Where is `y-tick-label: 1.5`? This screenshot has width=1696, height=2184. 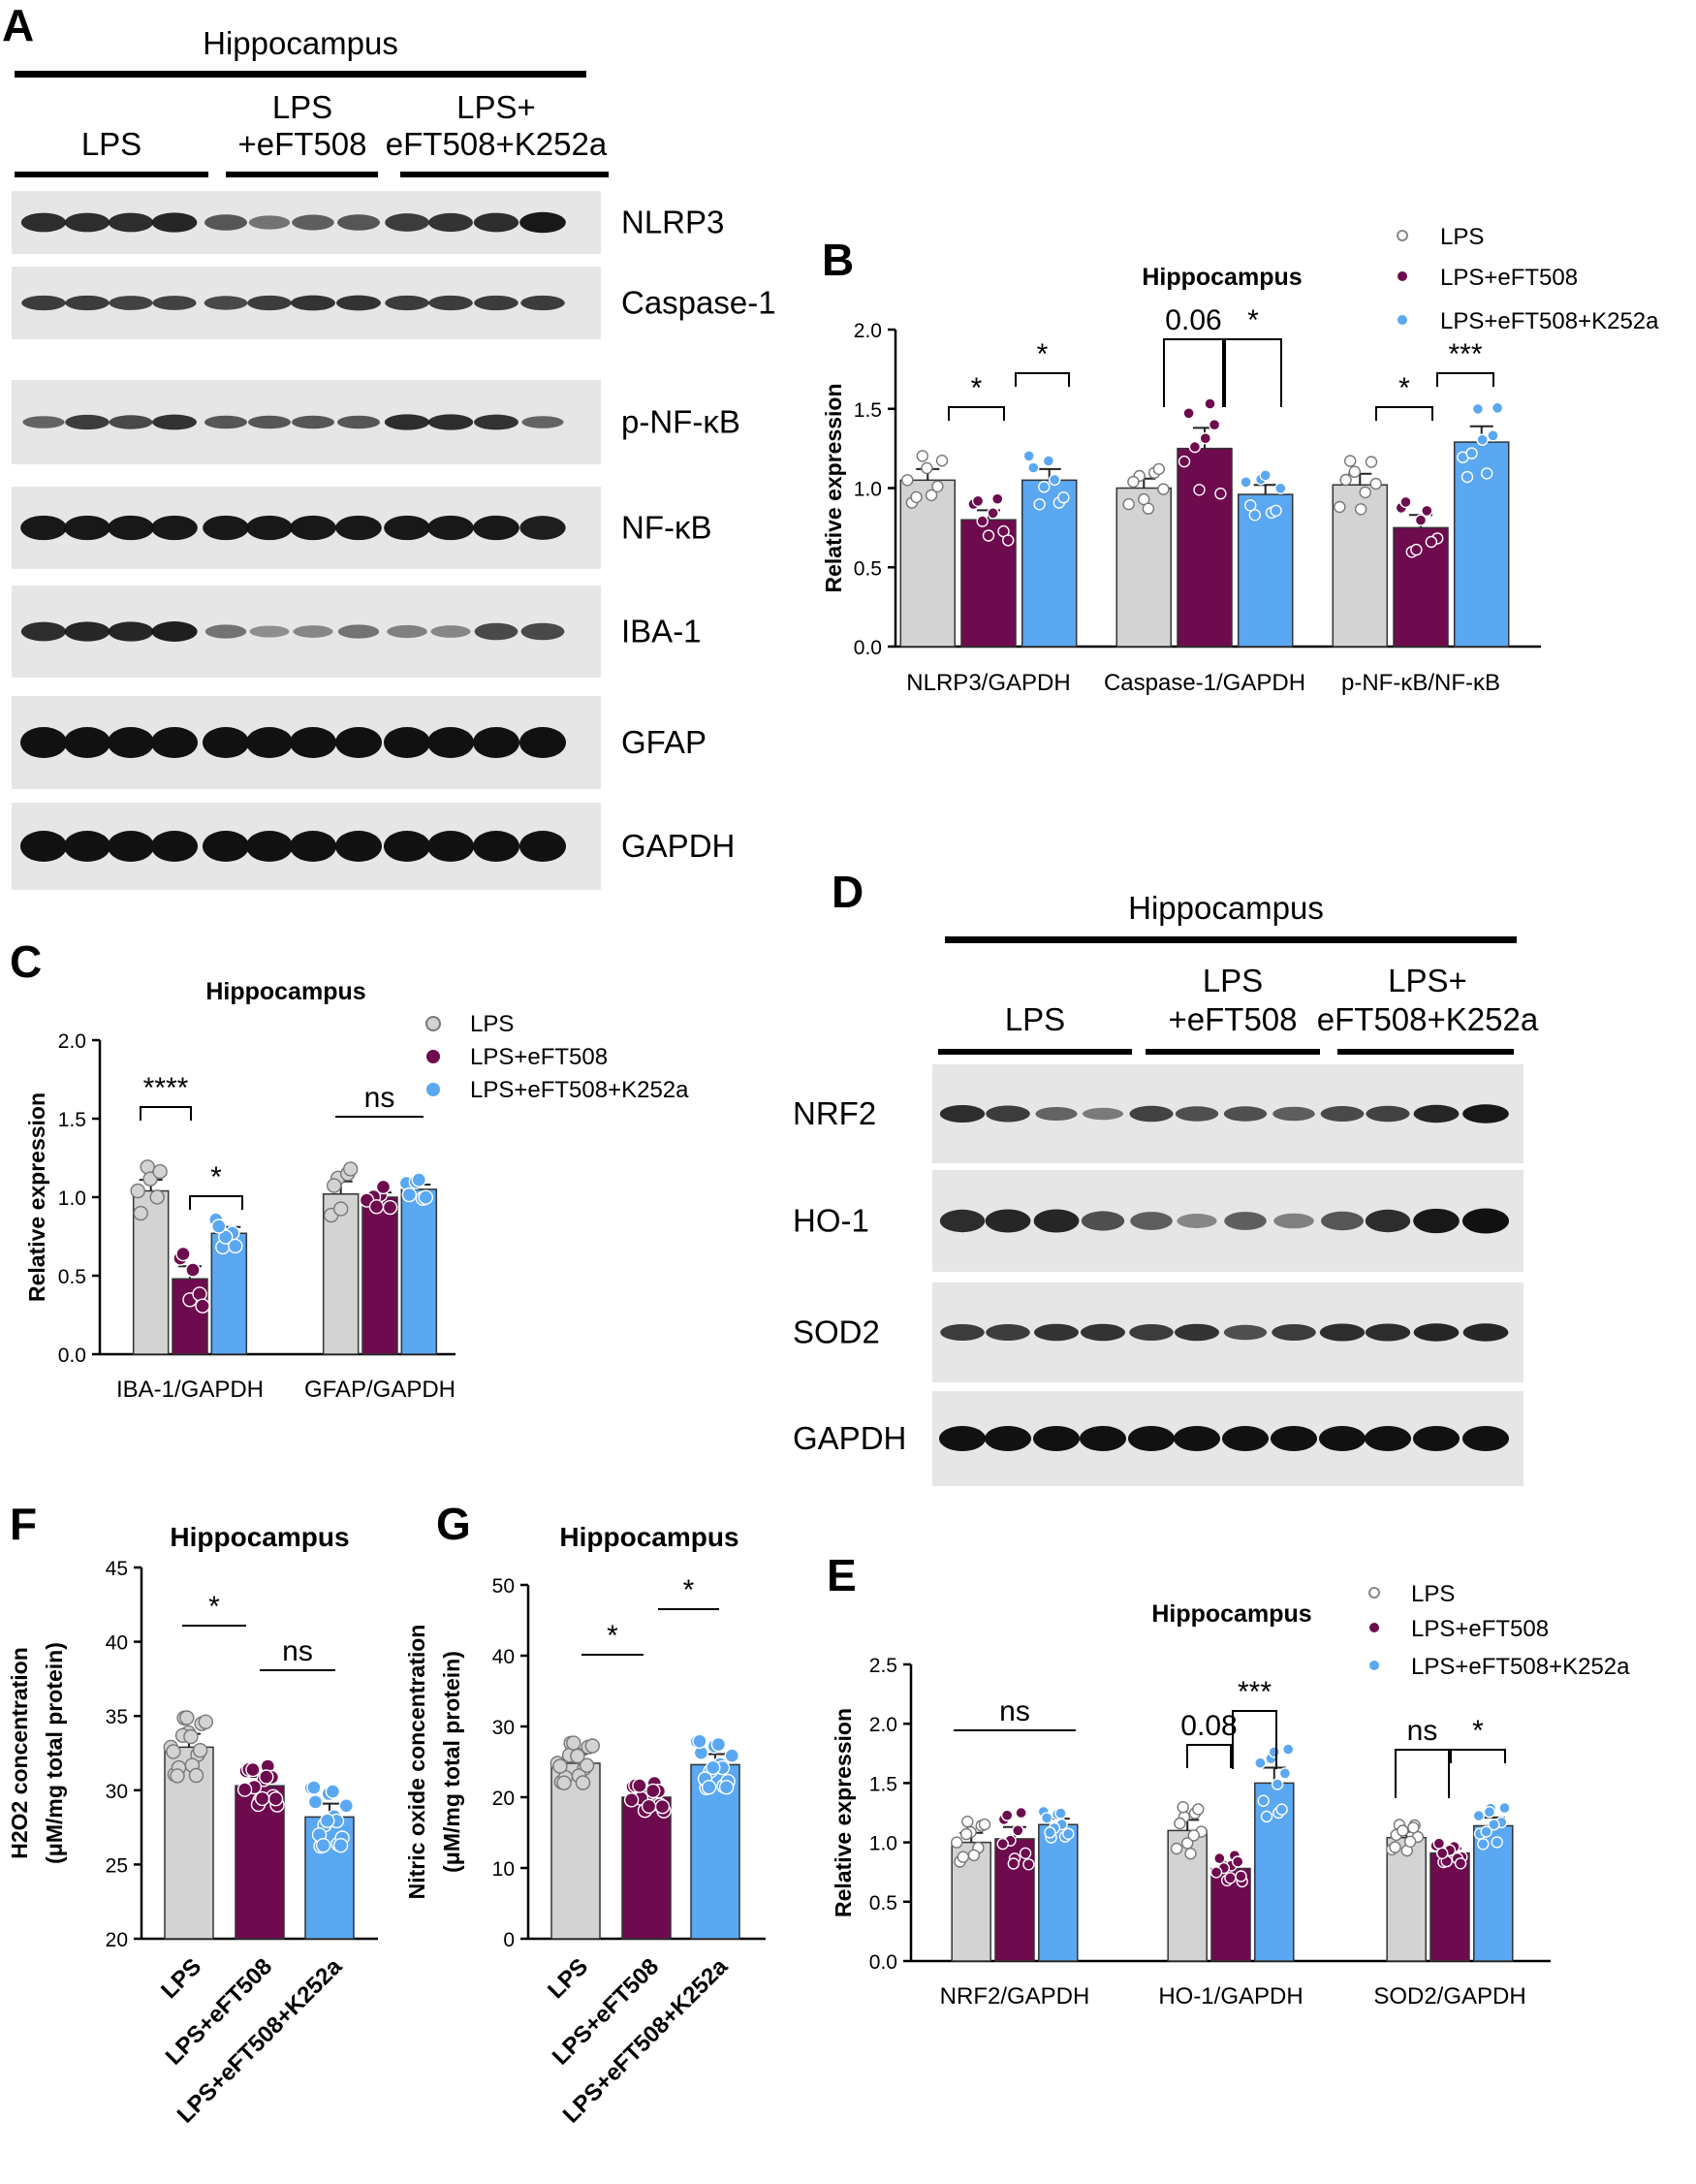 y-tick-label: 1.5 is located at coordinates (72, 1120).